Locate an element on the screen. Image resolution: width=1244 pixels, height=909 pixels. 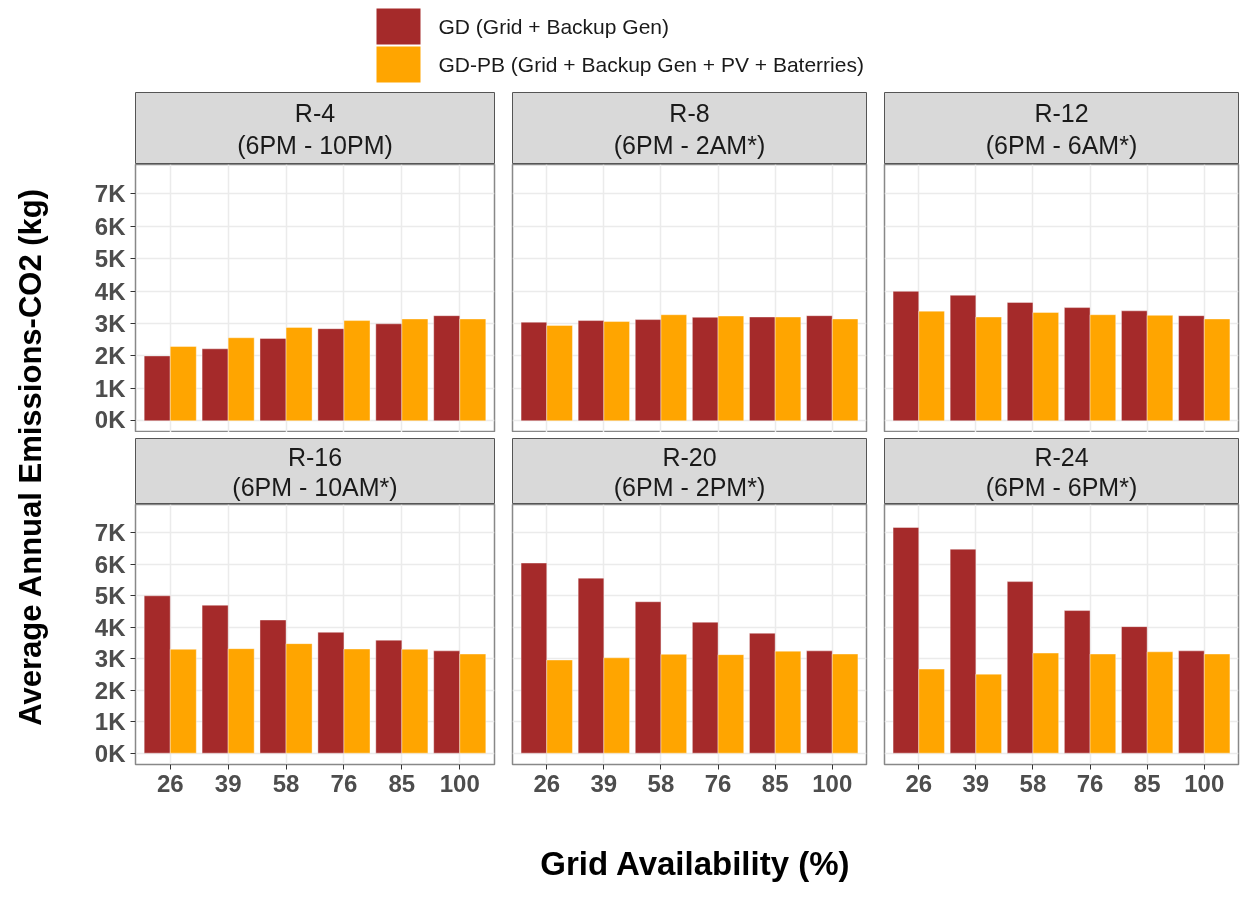
chart-title: R-4 is located at coordinates (315, 112).